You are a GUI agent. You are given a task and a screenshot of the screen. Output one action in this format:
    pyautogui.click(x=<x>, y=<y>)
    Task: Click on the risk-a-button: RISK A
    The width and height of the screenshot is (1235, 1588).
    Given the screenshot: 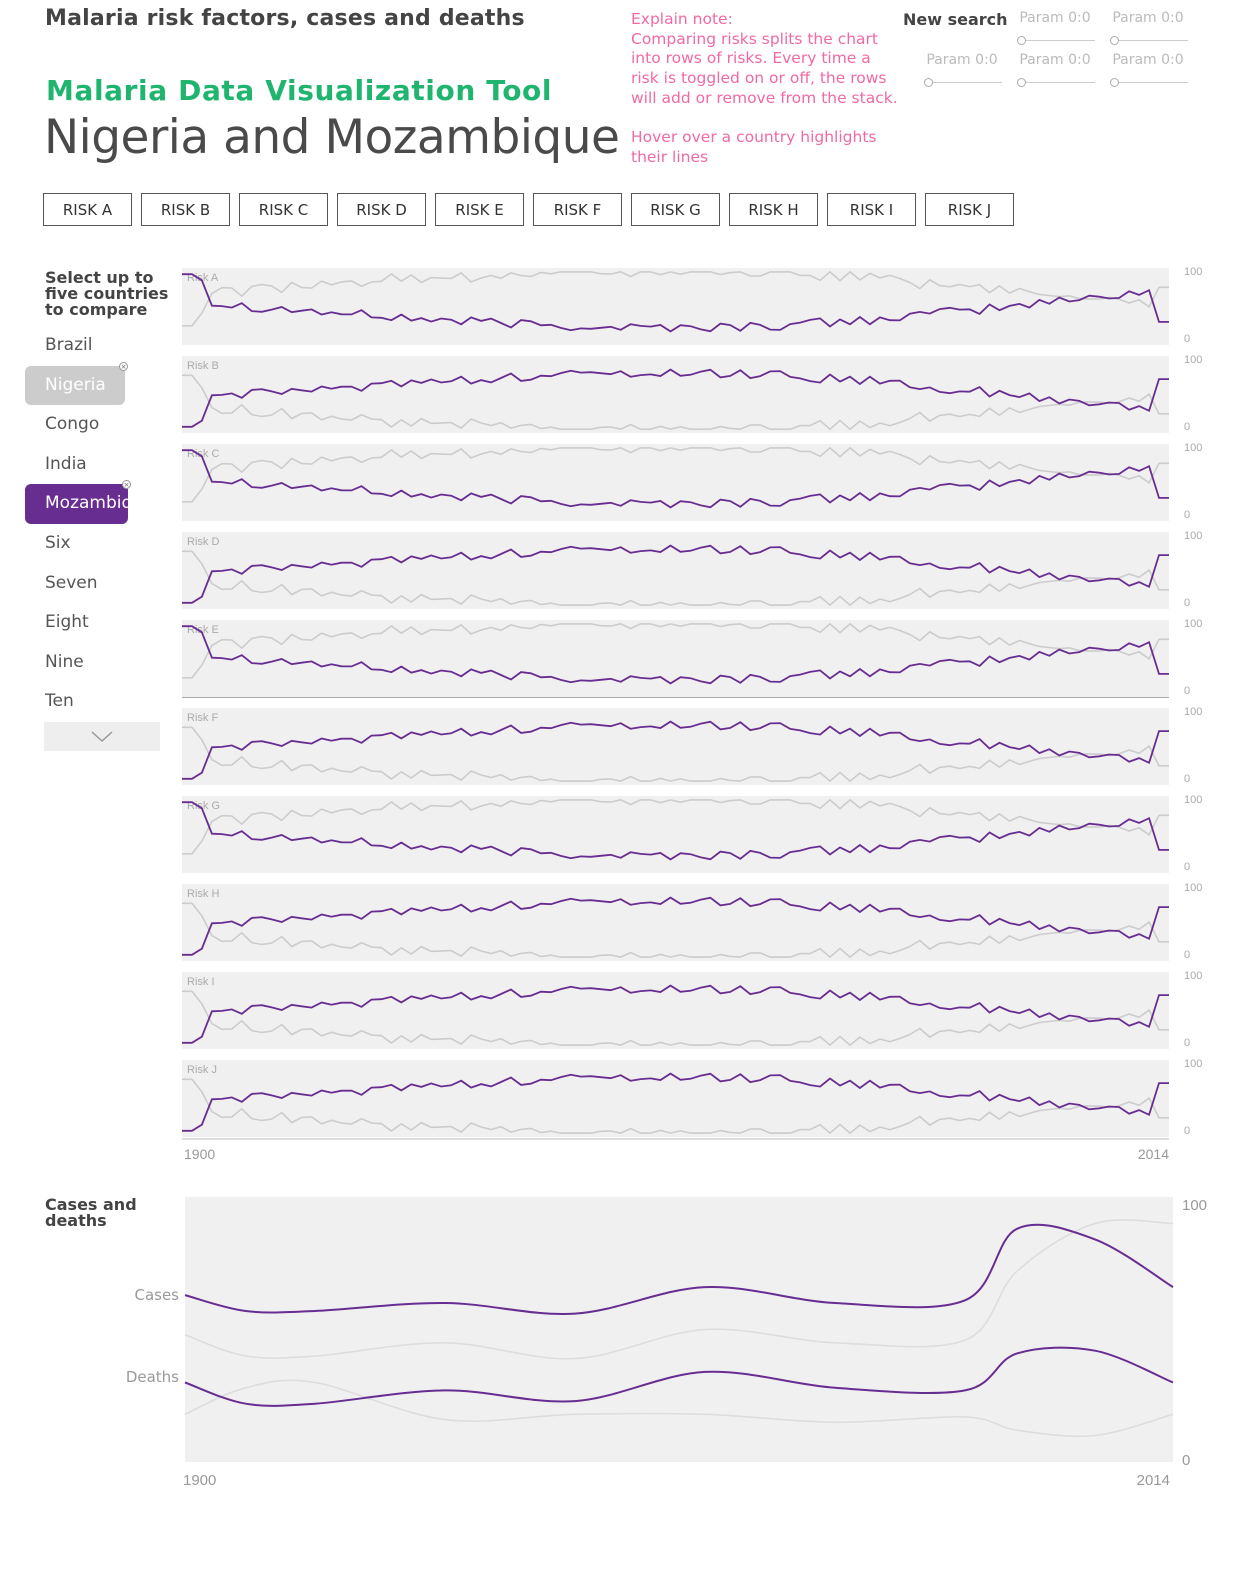 What is the action you would take?
    pyautogui.click(x=87, y=209)
    